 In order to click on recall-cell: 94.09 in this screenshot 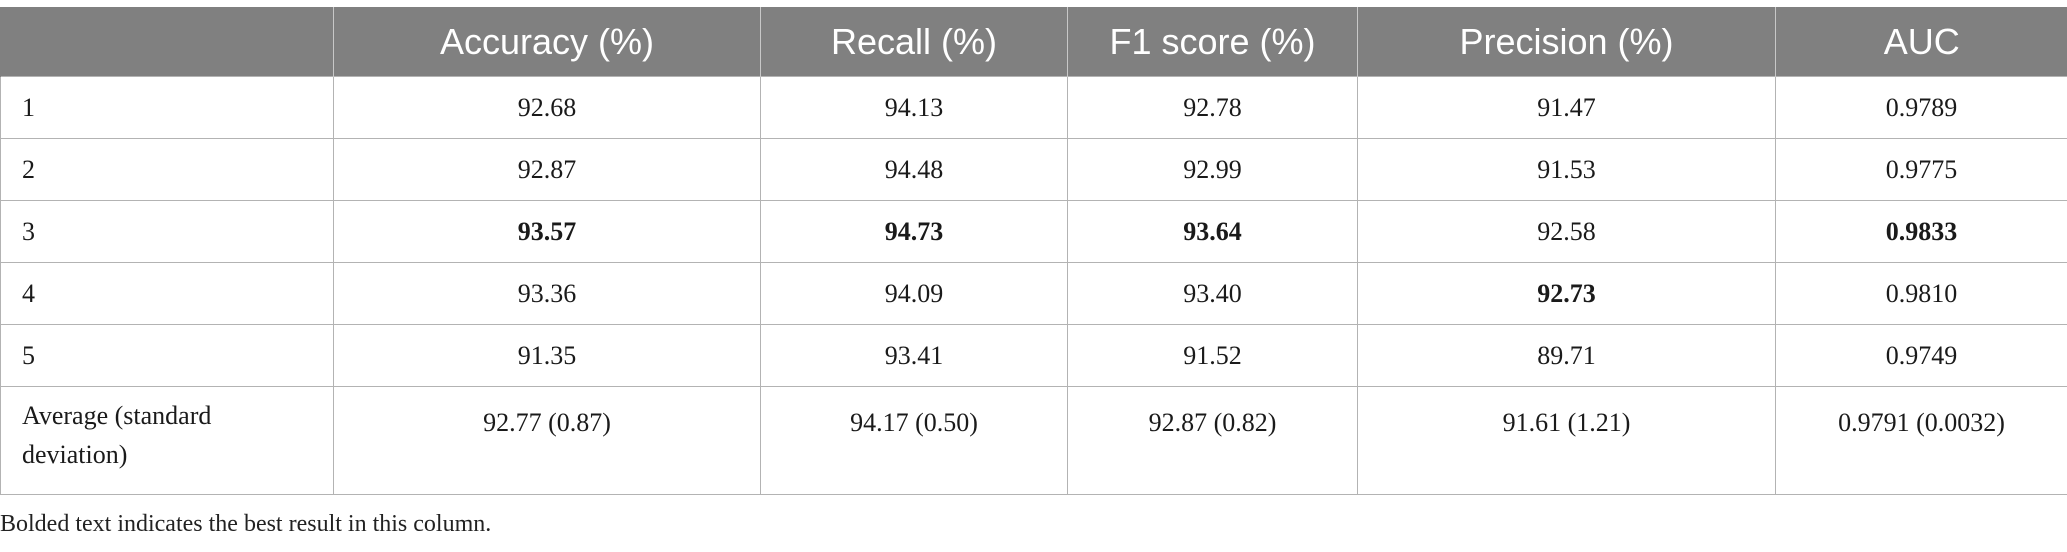, I will do `click(914, 293)`.